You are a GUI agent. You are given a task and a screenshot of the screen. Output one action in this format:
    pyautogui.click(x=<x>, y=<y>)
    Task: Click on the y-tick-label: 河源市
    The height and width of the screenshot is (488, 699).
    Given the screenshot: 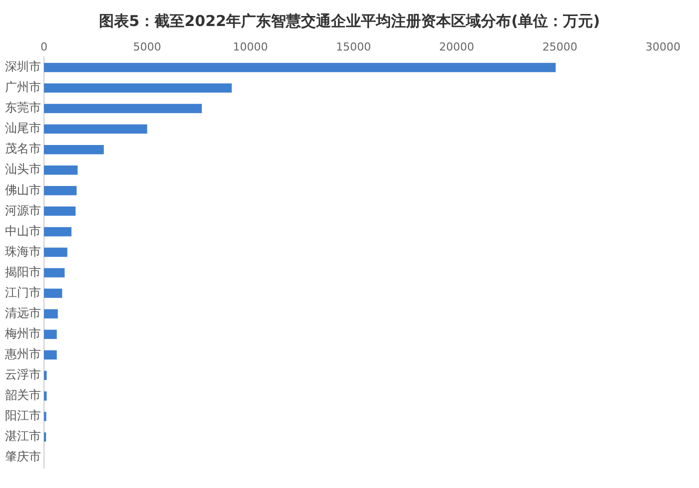 What is the action you would take?
    pyautogui.click(x=23, y=210)
    